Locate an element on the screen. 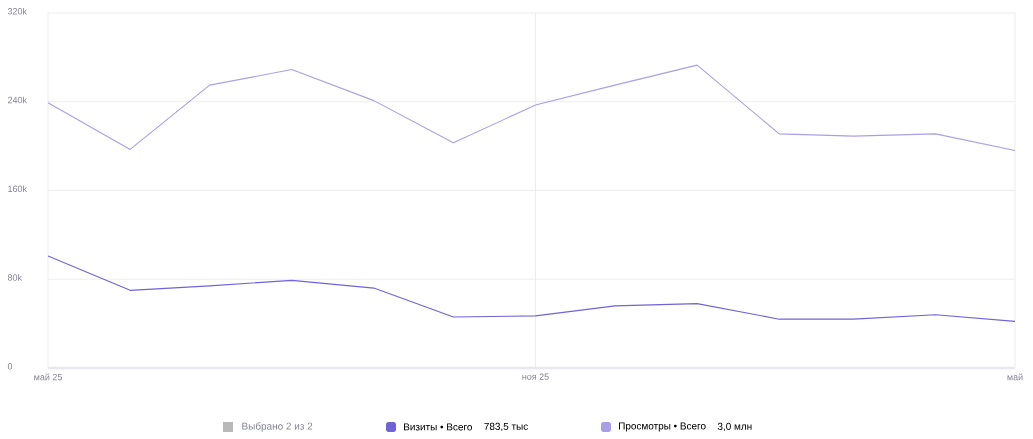 The height and width of the screenshot is (439, 1033). legend-label: Просмотры • Всего is located at coordinates (662, 427).